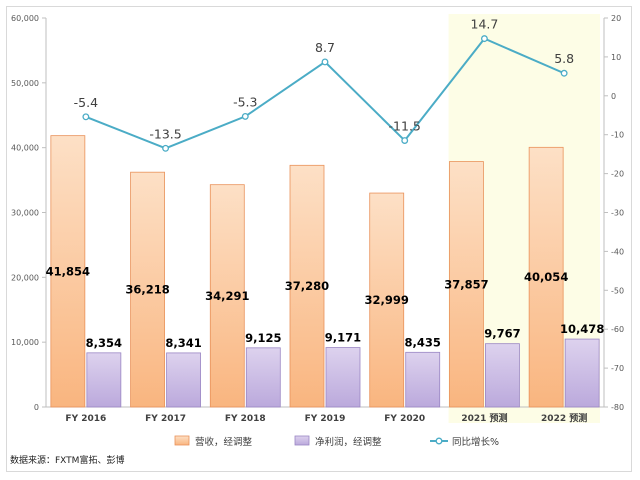 The width and height of the screenshot is (640, 480). I want to click on y-left-tick-label: 30,000, so click(25, 213).